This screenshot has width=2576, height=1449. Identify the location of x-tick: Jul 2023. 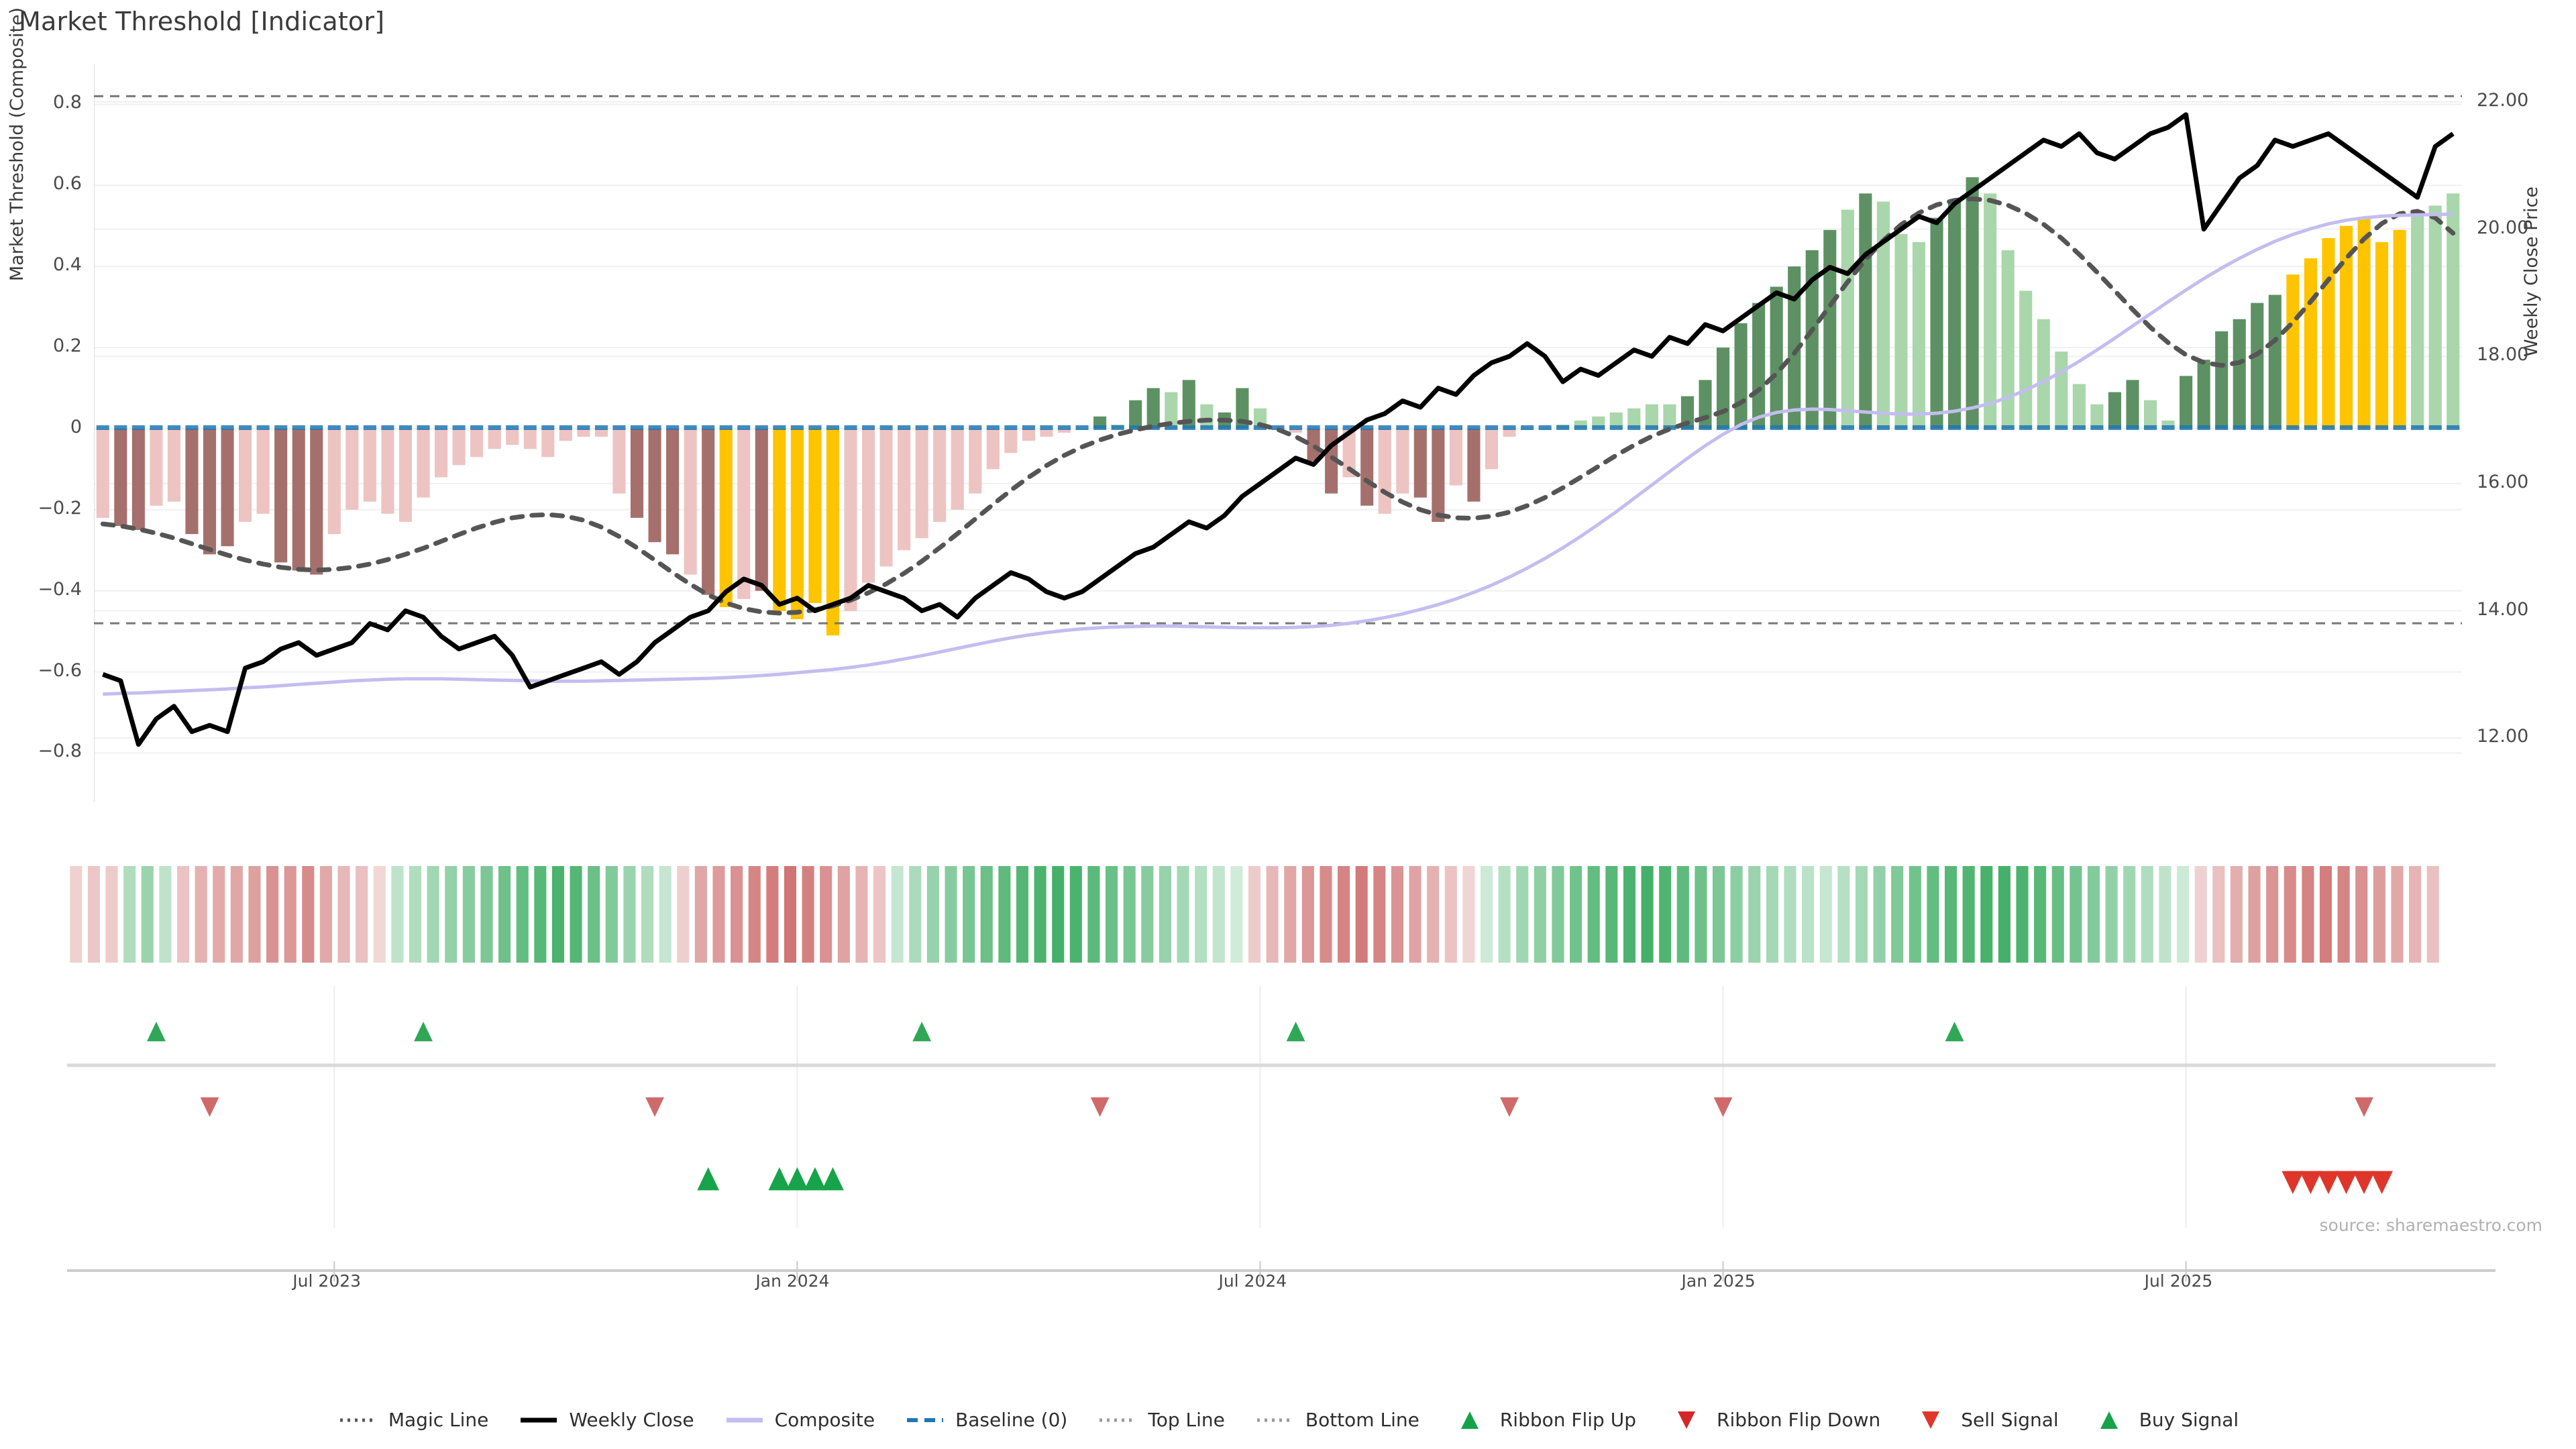
(327, 1281).